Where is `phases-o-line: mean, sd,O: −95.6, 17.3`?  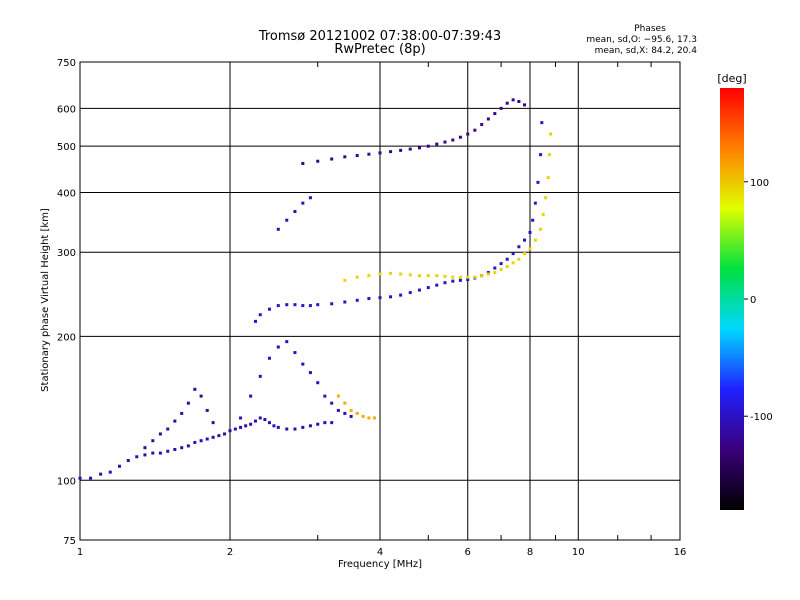 phases-o-line: mean, sd,O: −95.6, 17.3 is located at coordinates (641, 40).